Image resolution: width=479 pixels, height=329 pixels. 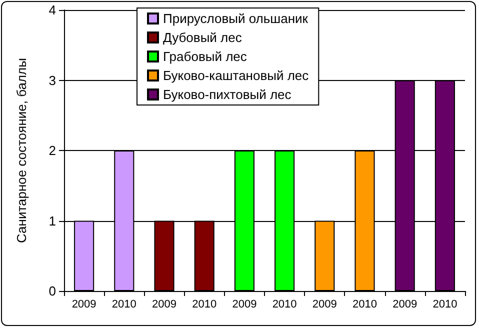 I want to click on y-tick-label: 0, so click(x=52, y=291).